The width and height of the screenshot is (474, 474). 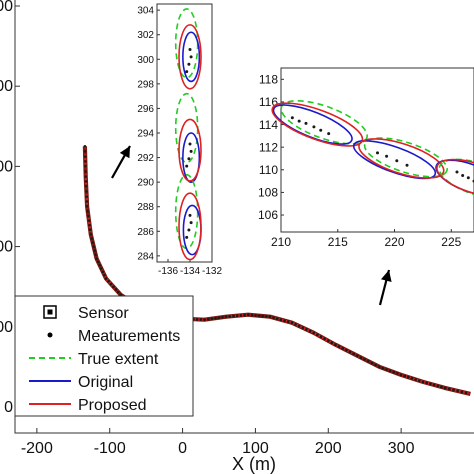 I want to click on inset-y-tick-label: 108, so click(x=268, y=193).